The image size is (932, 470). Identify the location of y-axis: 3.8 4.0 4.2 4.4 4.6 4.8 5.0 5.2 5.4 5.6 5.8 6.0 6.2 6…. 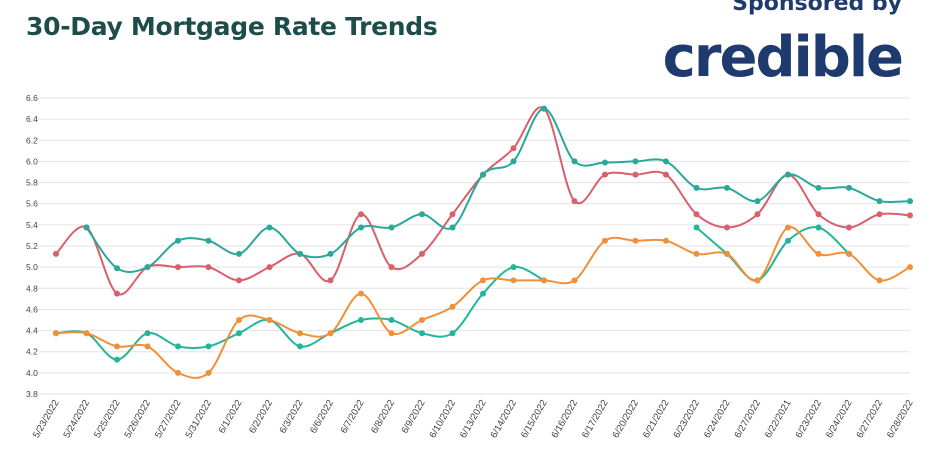
(32, 246).